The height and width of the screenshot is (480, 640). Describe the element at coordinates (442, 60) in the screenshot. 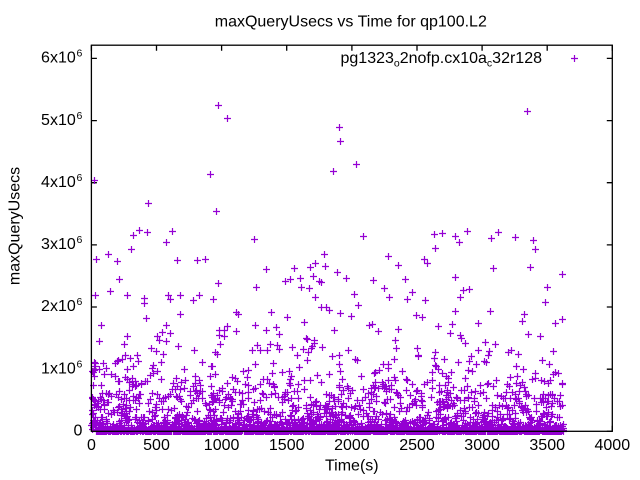

I see `svg-text: pg1323o2nofp.cx10ac32r128` at that location.